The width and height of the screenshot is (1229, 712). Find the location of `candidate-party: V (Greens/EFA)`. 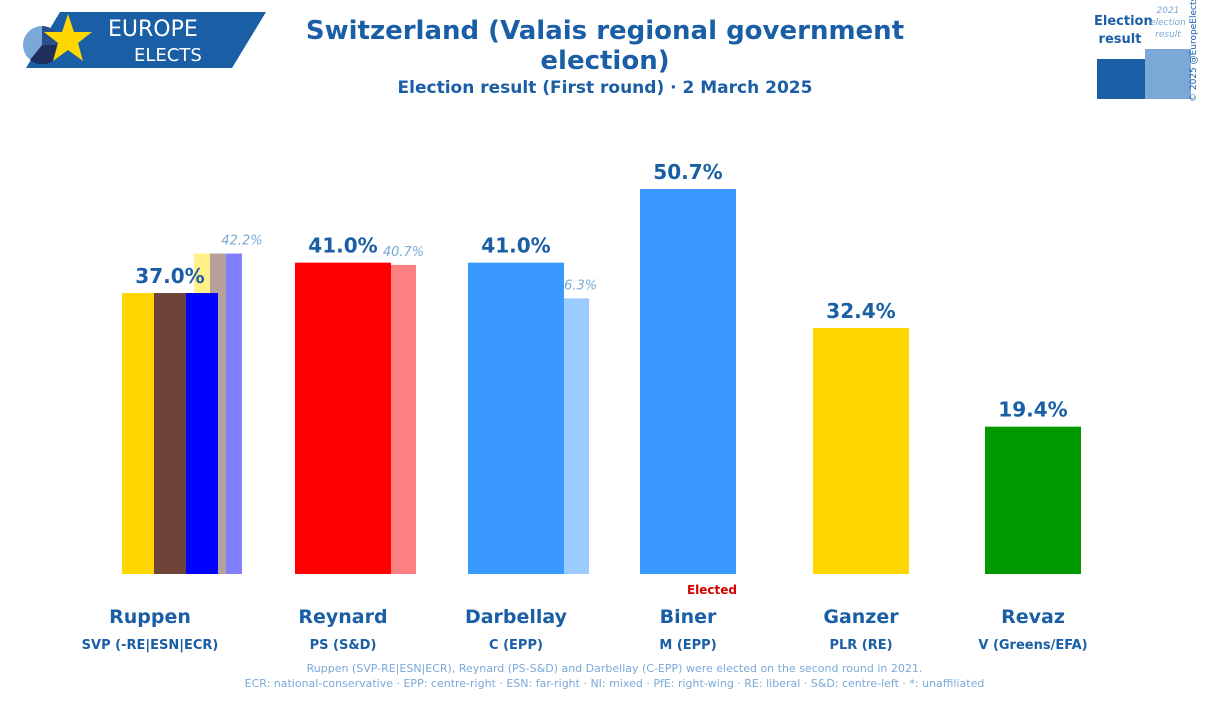

candidate-party: V (Greens/EFA) is located at coordinates (1032, 645).